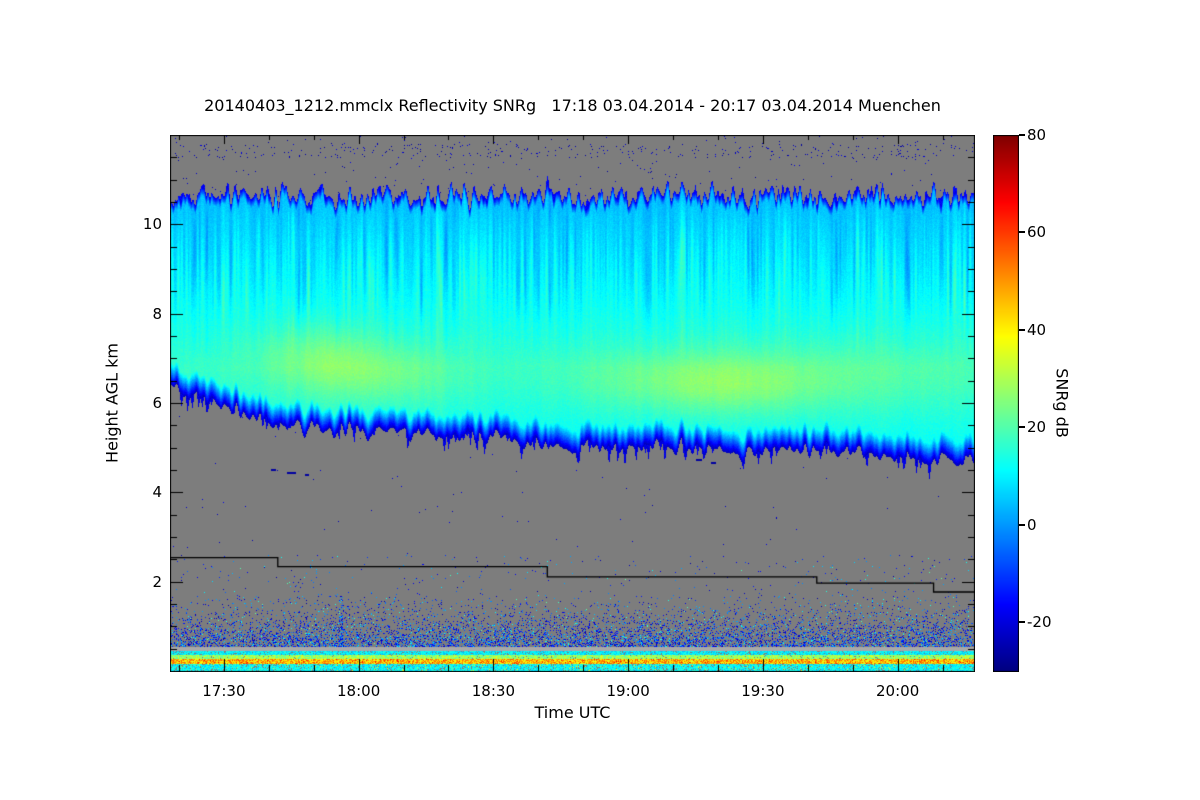 The width and height of the screenshot is (1200, 800). Describe the element at coordinates (359, 691) in the screenshot. I see `x-tick-label: 18:00` at that location.